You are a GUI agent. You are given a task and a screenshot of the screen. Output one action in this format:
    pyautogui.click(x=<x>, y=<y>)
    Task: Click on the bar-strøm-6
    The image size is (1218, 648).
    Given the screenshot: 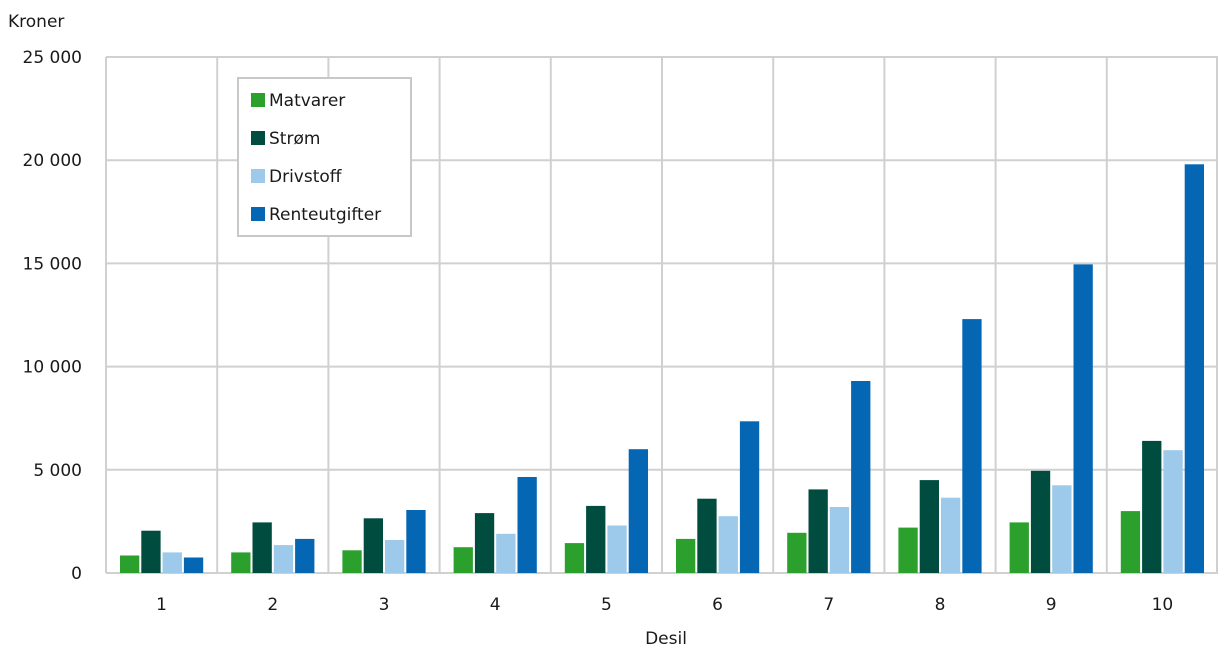 What is the action you would take?
    pyautogui.click(x=707, y=535)
    